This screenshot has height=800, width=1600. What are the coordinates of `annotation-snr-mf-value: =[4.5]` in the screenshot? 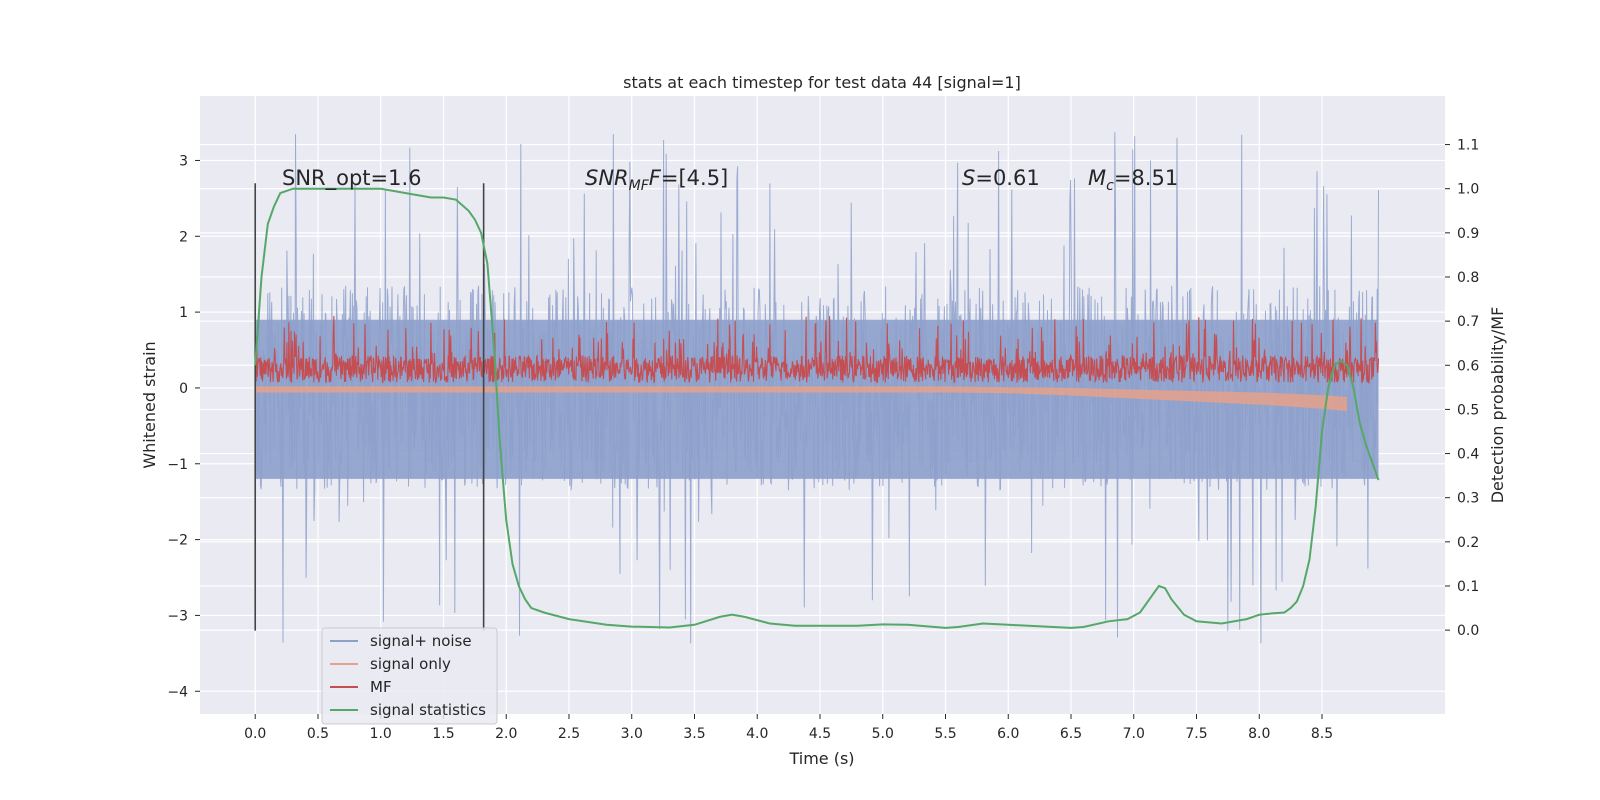 It's located at (694, 178).